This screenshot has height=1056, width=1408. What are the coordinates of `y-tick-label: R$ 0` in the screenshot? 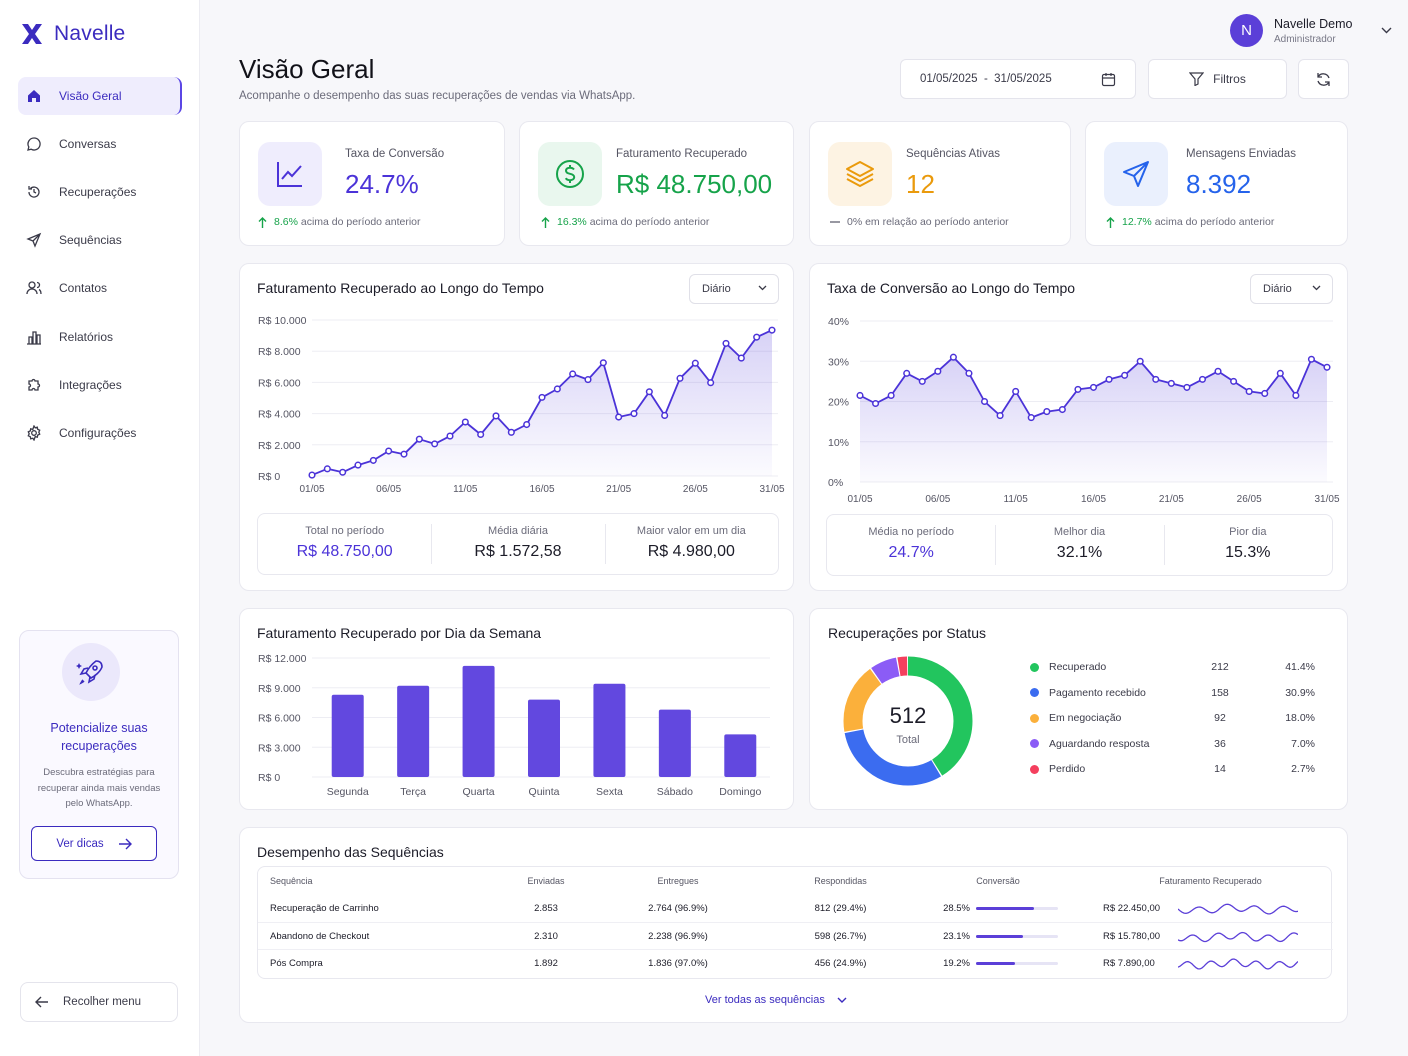 It's located at (269, 778).